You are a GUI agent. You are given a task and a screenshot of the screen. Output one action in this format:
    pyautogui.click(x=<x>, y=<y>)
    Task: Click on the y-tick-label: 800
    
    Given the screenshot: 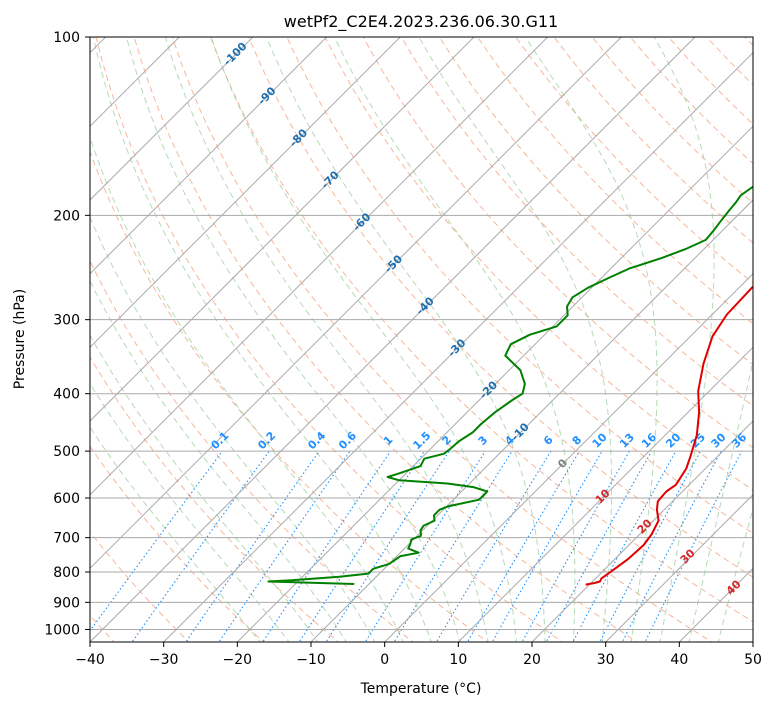 What is the action you would take?
    pyautogui.click(x=66, y=573)
    